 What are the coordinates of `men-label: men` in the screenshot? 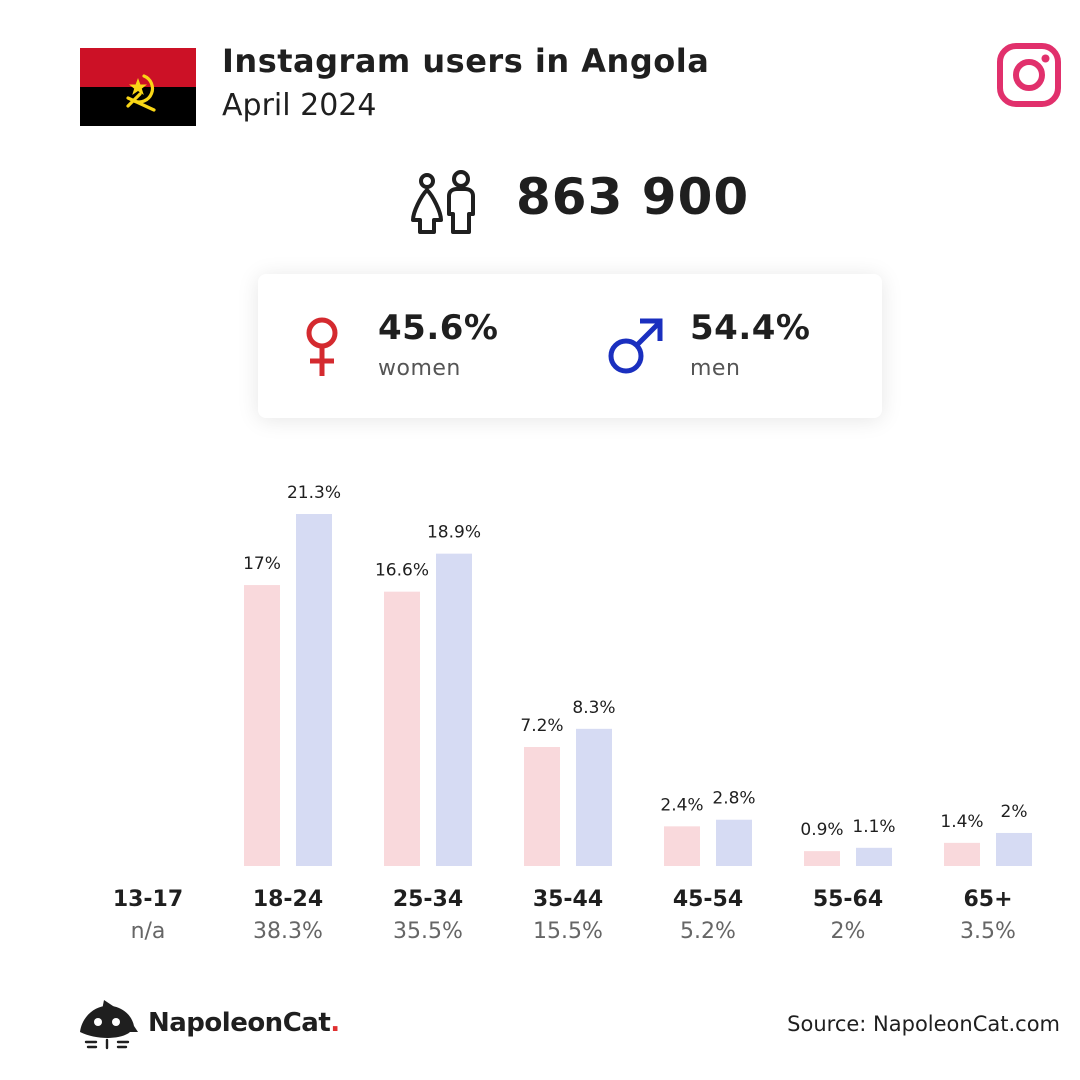 It's located at (715, 368).